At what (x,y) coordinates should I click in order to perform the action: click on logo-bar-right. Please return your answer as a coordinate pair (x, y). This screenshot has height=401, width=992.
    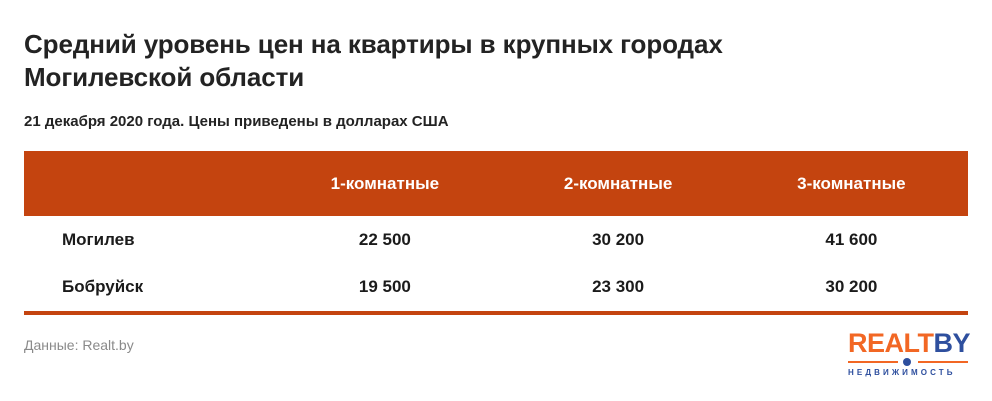
    Looking at the image, I should click on (943, 362).